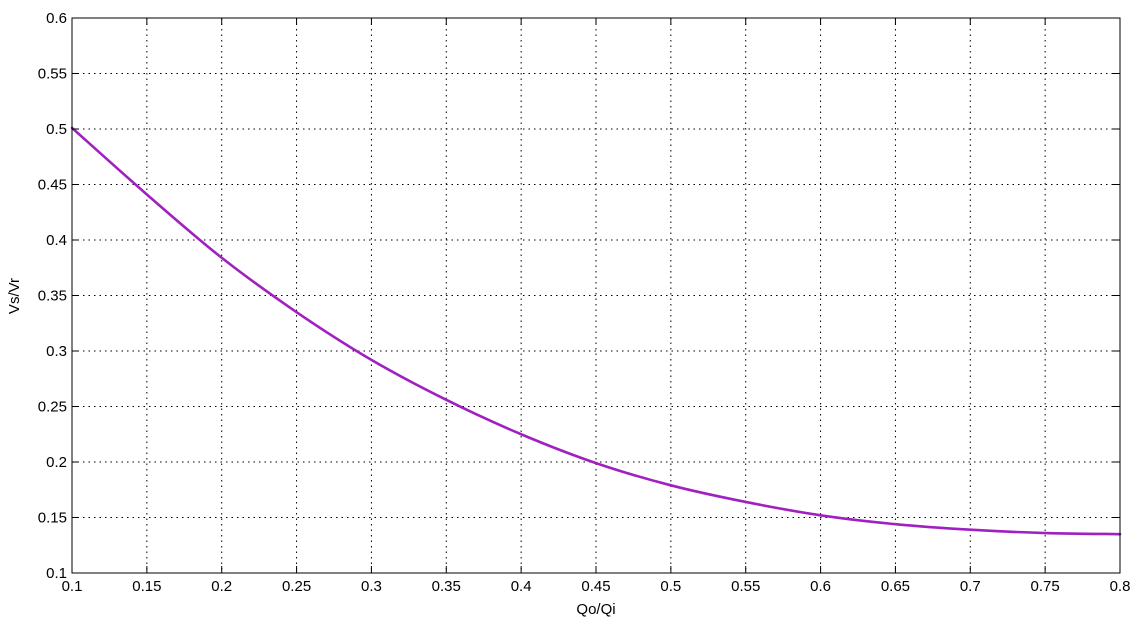  What do you see at coordinates (221, 586) in the screenshot?
I see `x-tick-label: 0.2` at bounding box center [221, 586].